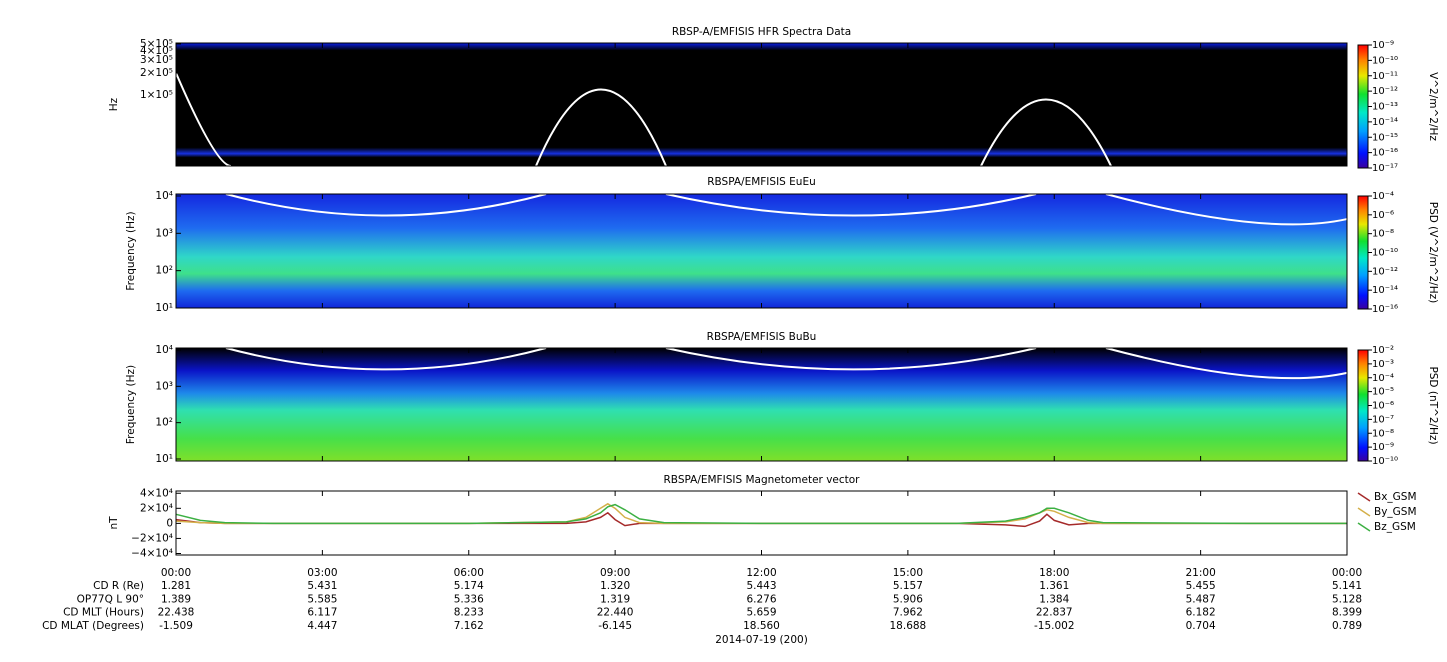  Describe the element at coordinates (176, 613) in the screenshot. I see `ephemeris-value: 22.438` at that location.